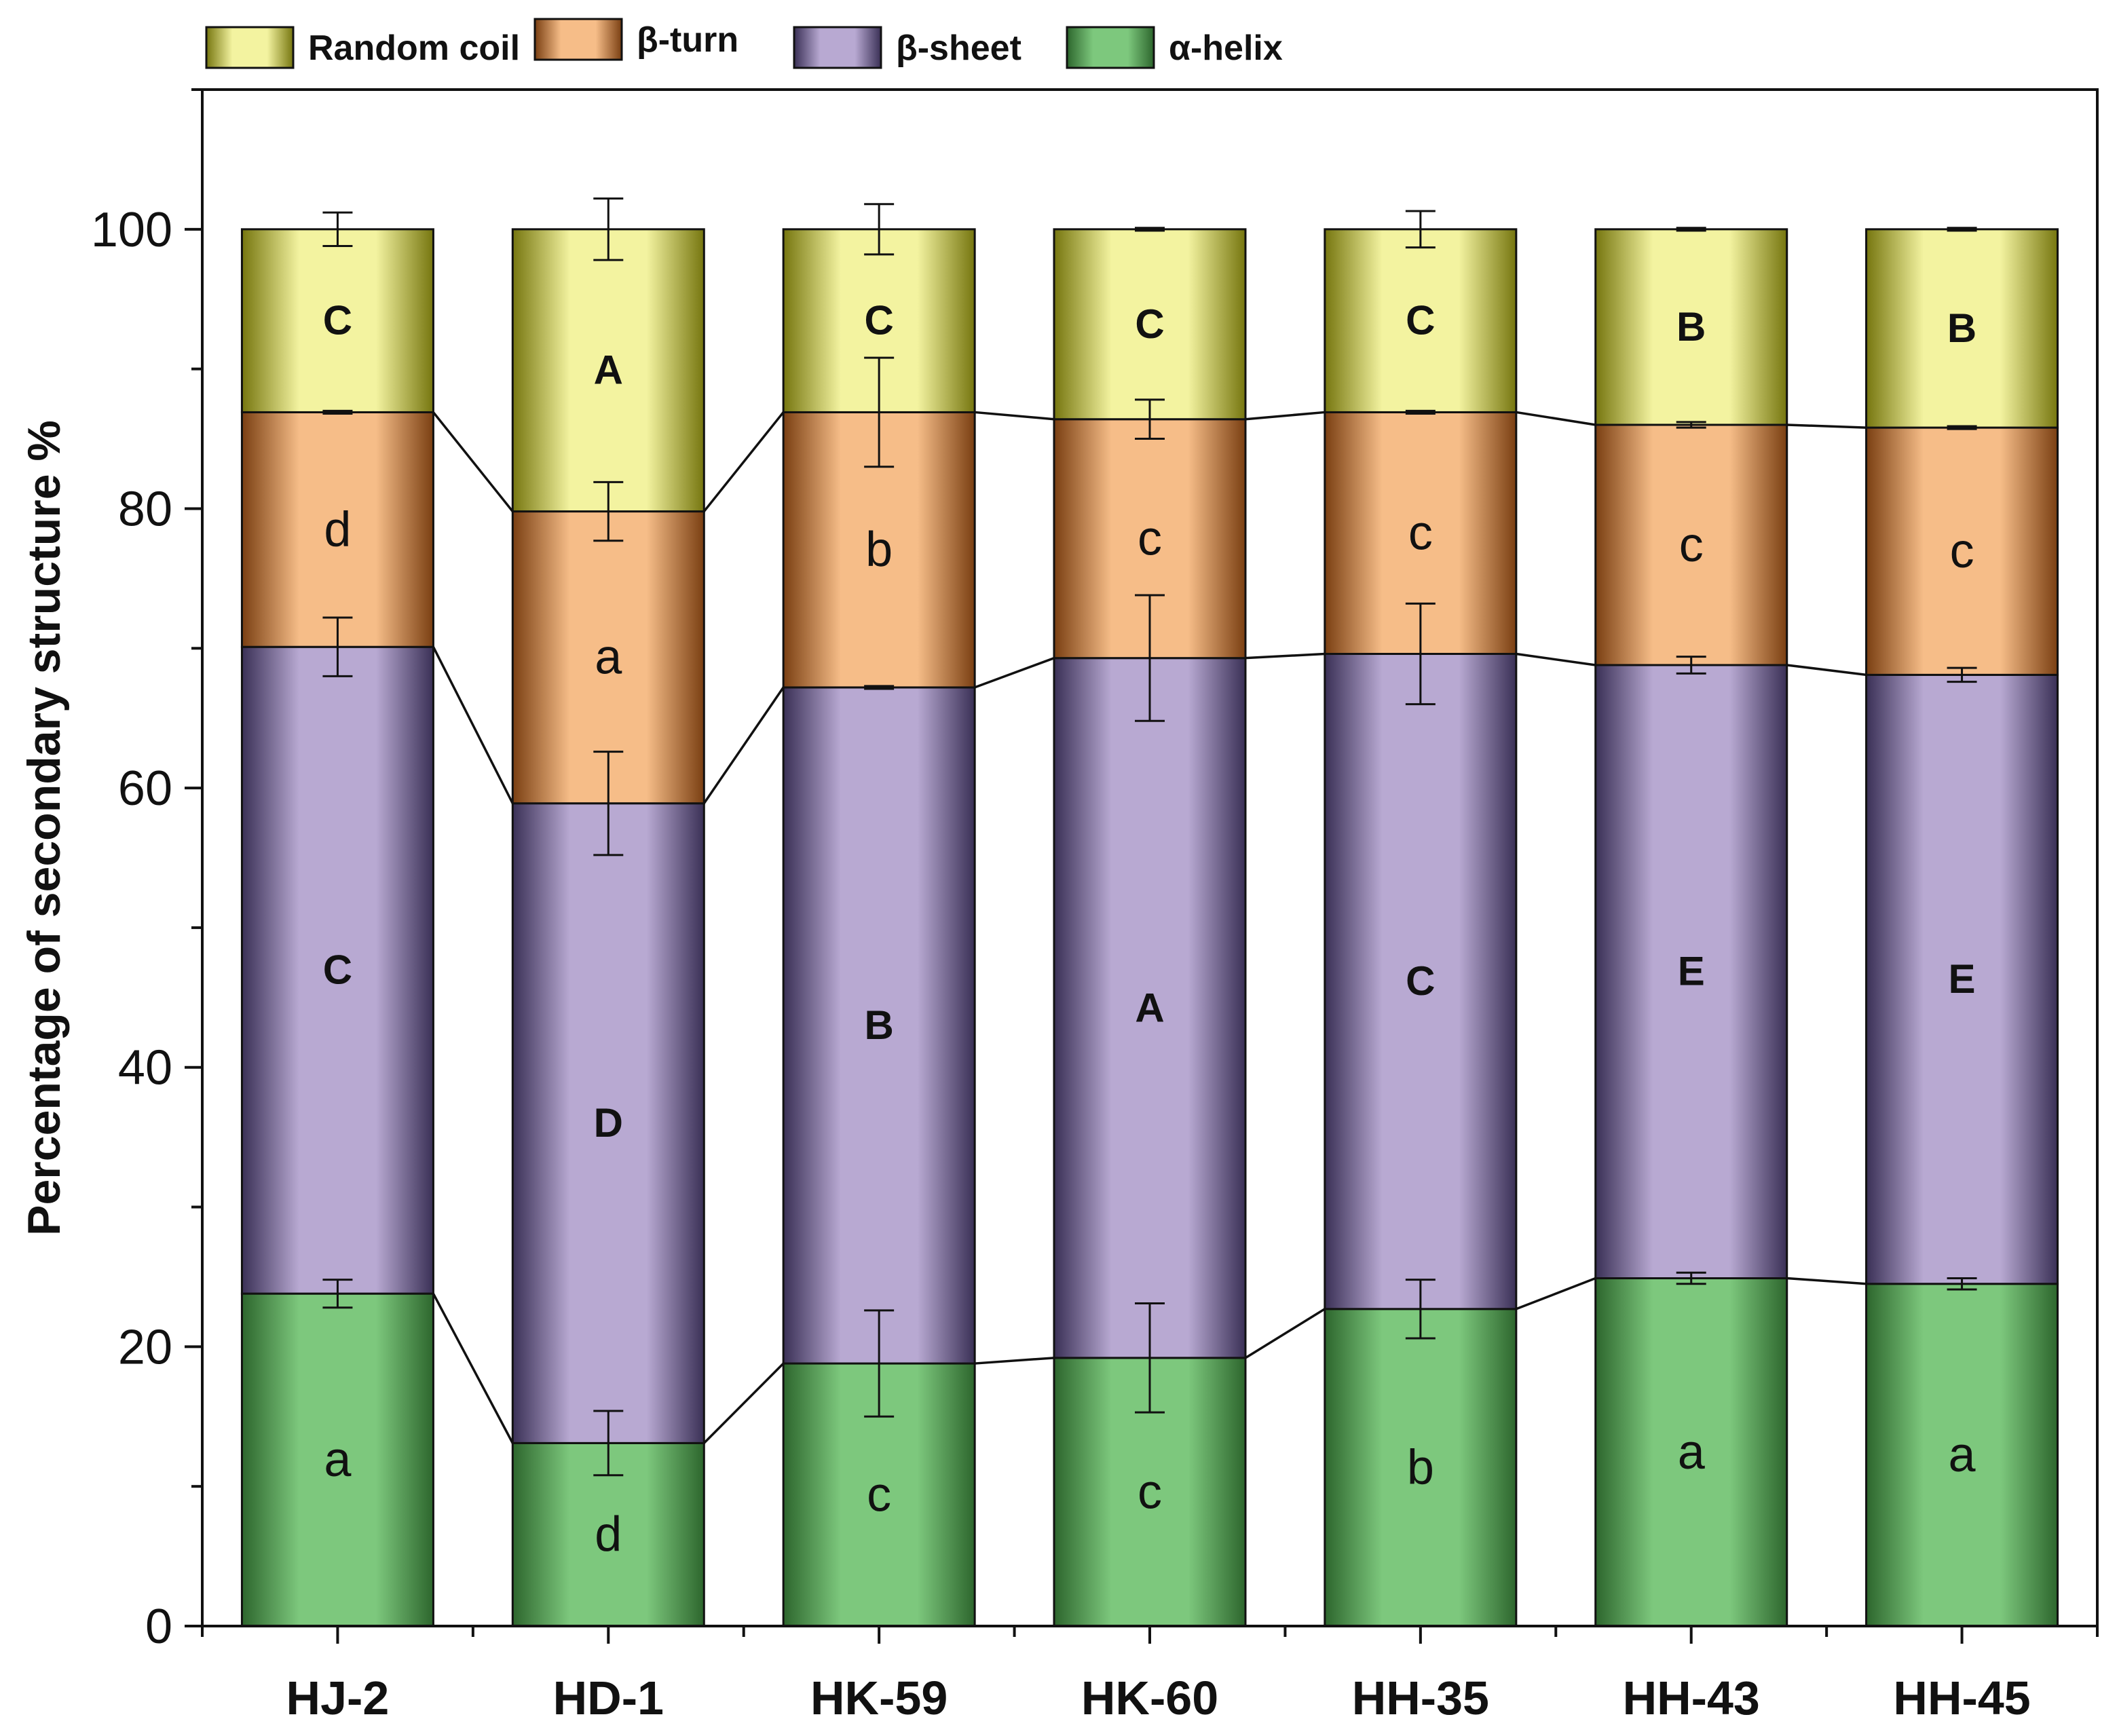  I want to click on legend-label-beta-sheet: β-sheet, so click(959, 48).